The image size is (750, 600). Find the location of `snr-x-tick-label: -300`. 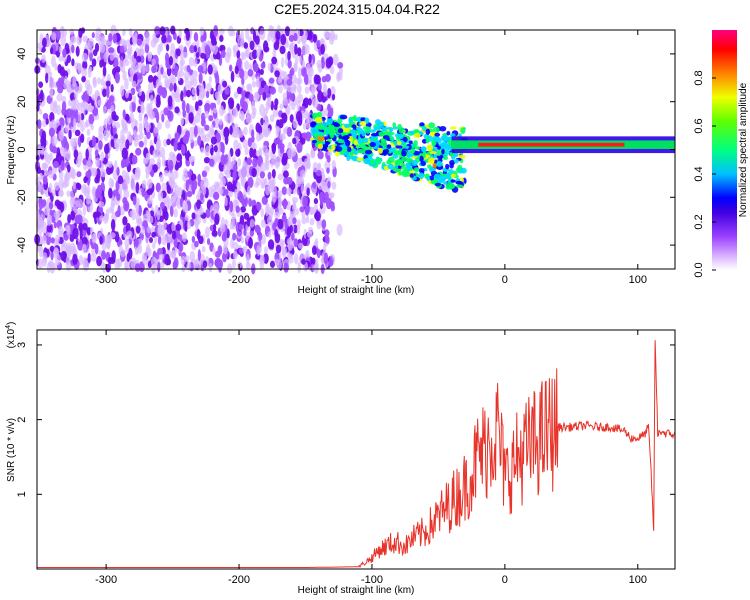

snr-x-tick-label: -300 is located at coordinates (106, 580).